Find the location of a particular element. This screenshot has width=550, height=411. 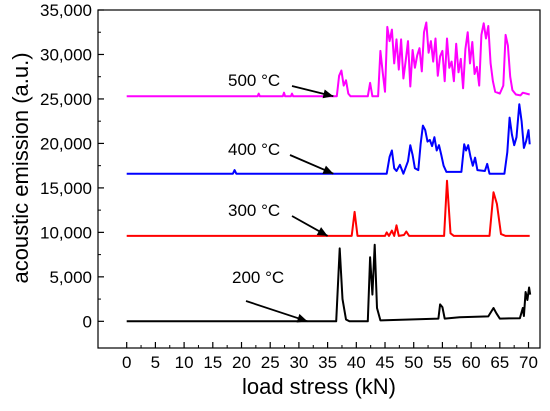

annotation-label: 500 °C is located at coordinates (254, 80).